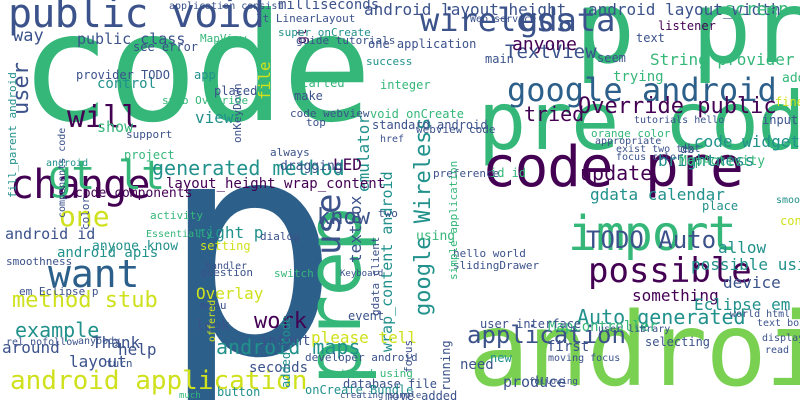 The height and width of the screenshot is (400, 800). Describe the element at coordinates (742, 248) in the screenshot. I see `word-allow: allow` at that location.